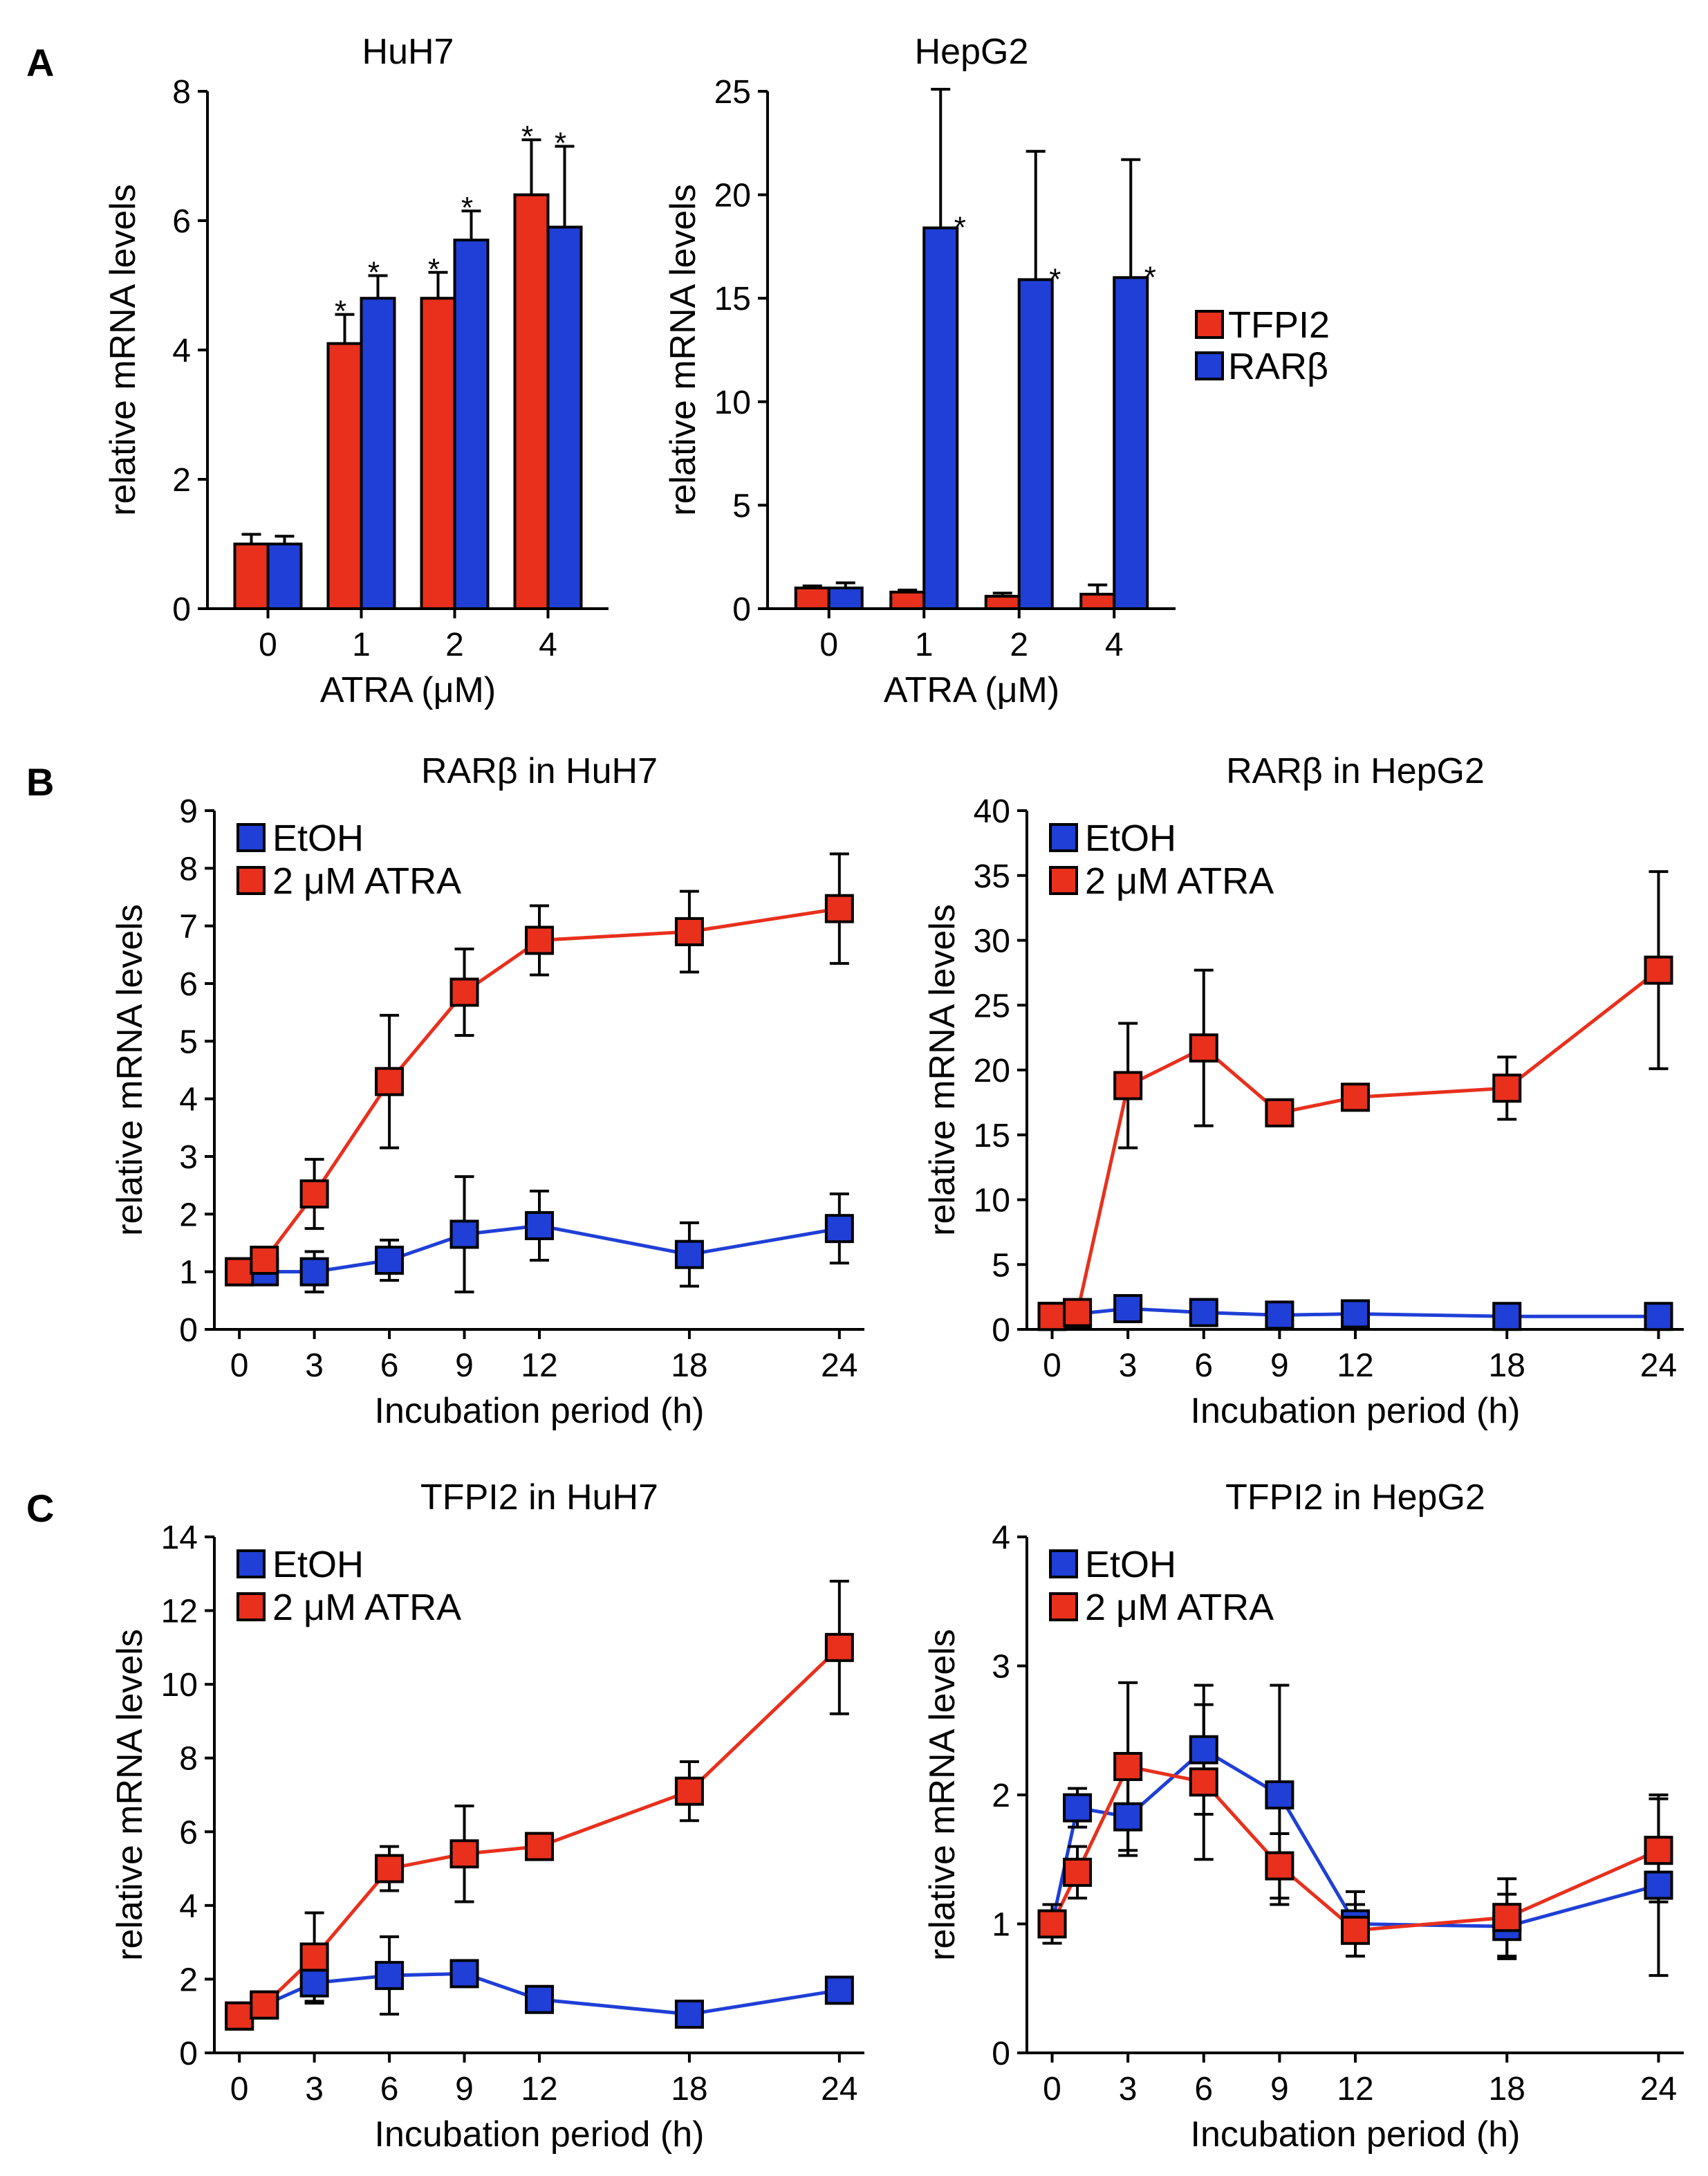 This screenshot has height=2176, width=1708. I want to click on y-tick-label: 0, so click(188, 2054).